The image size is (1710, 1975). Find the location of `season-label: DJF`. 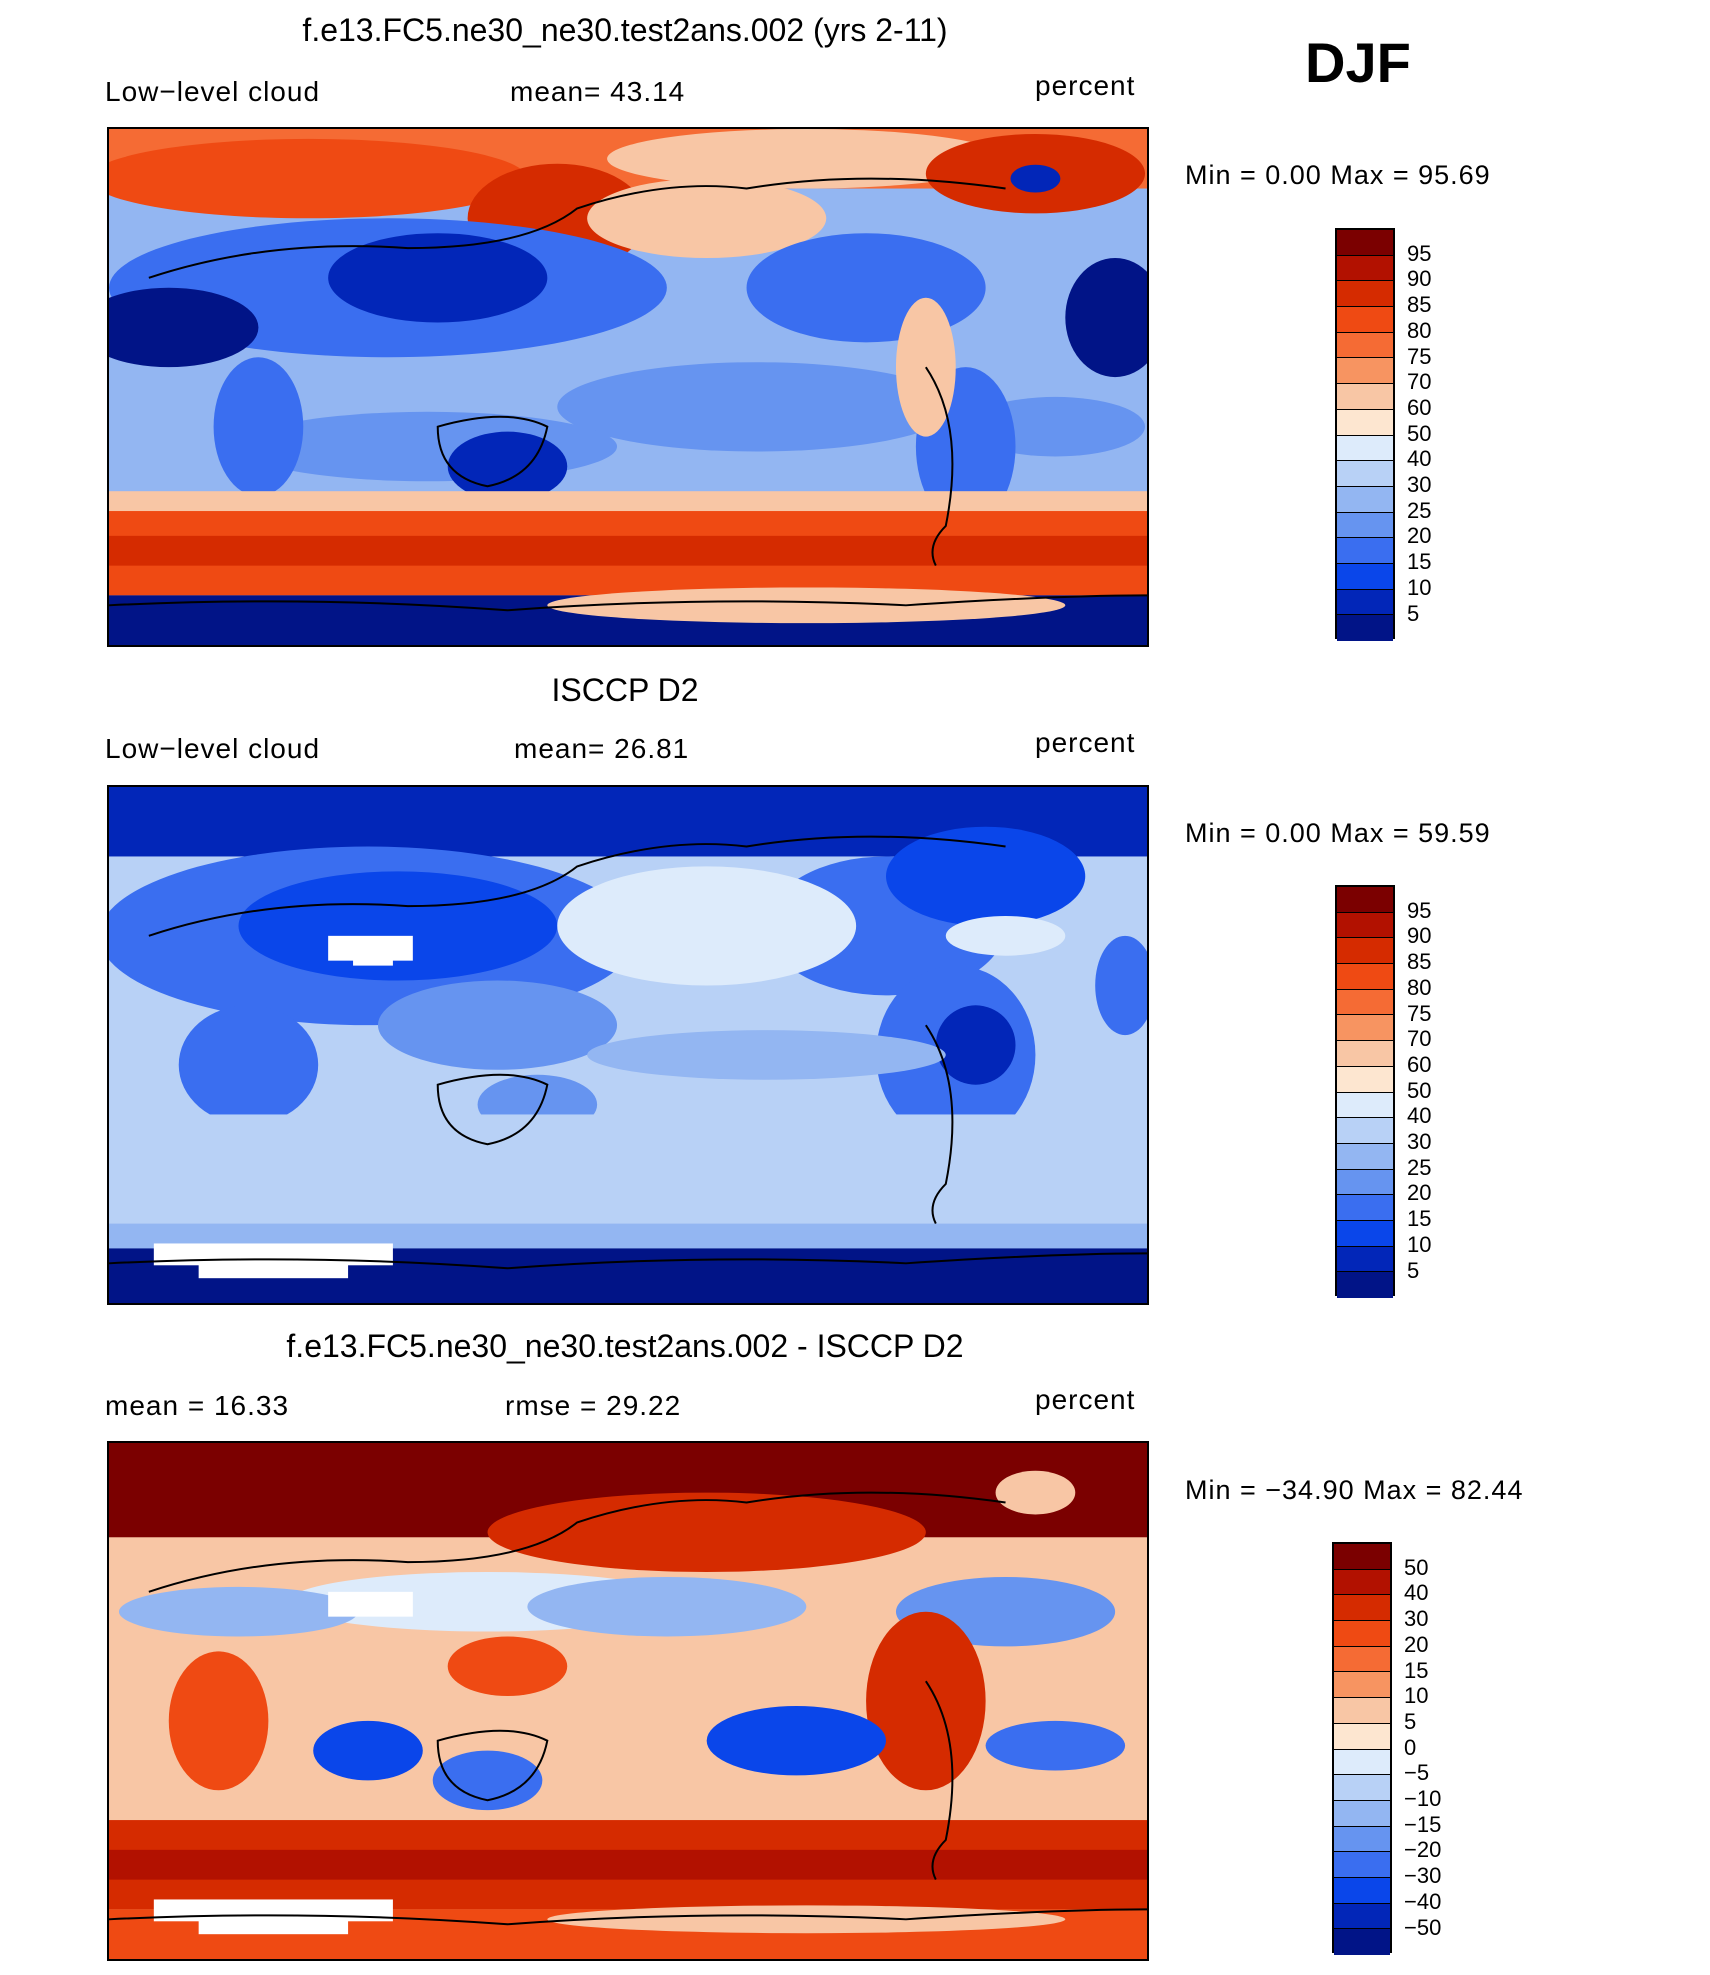

season-label: DJF is located at coordinates (1358, 62).